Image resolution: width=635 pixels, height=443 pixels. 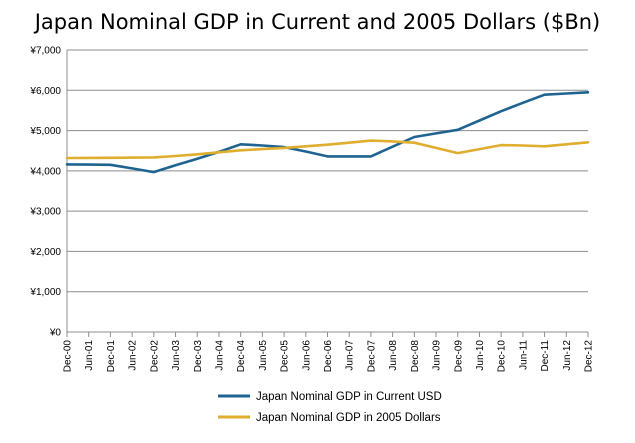 What do you see at coordinates (458, 356) in the screenshot?
I see `x-tick-label: Dec-09` at bounding box center [458, 356].